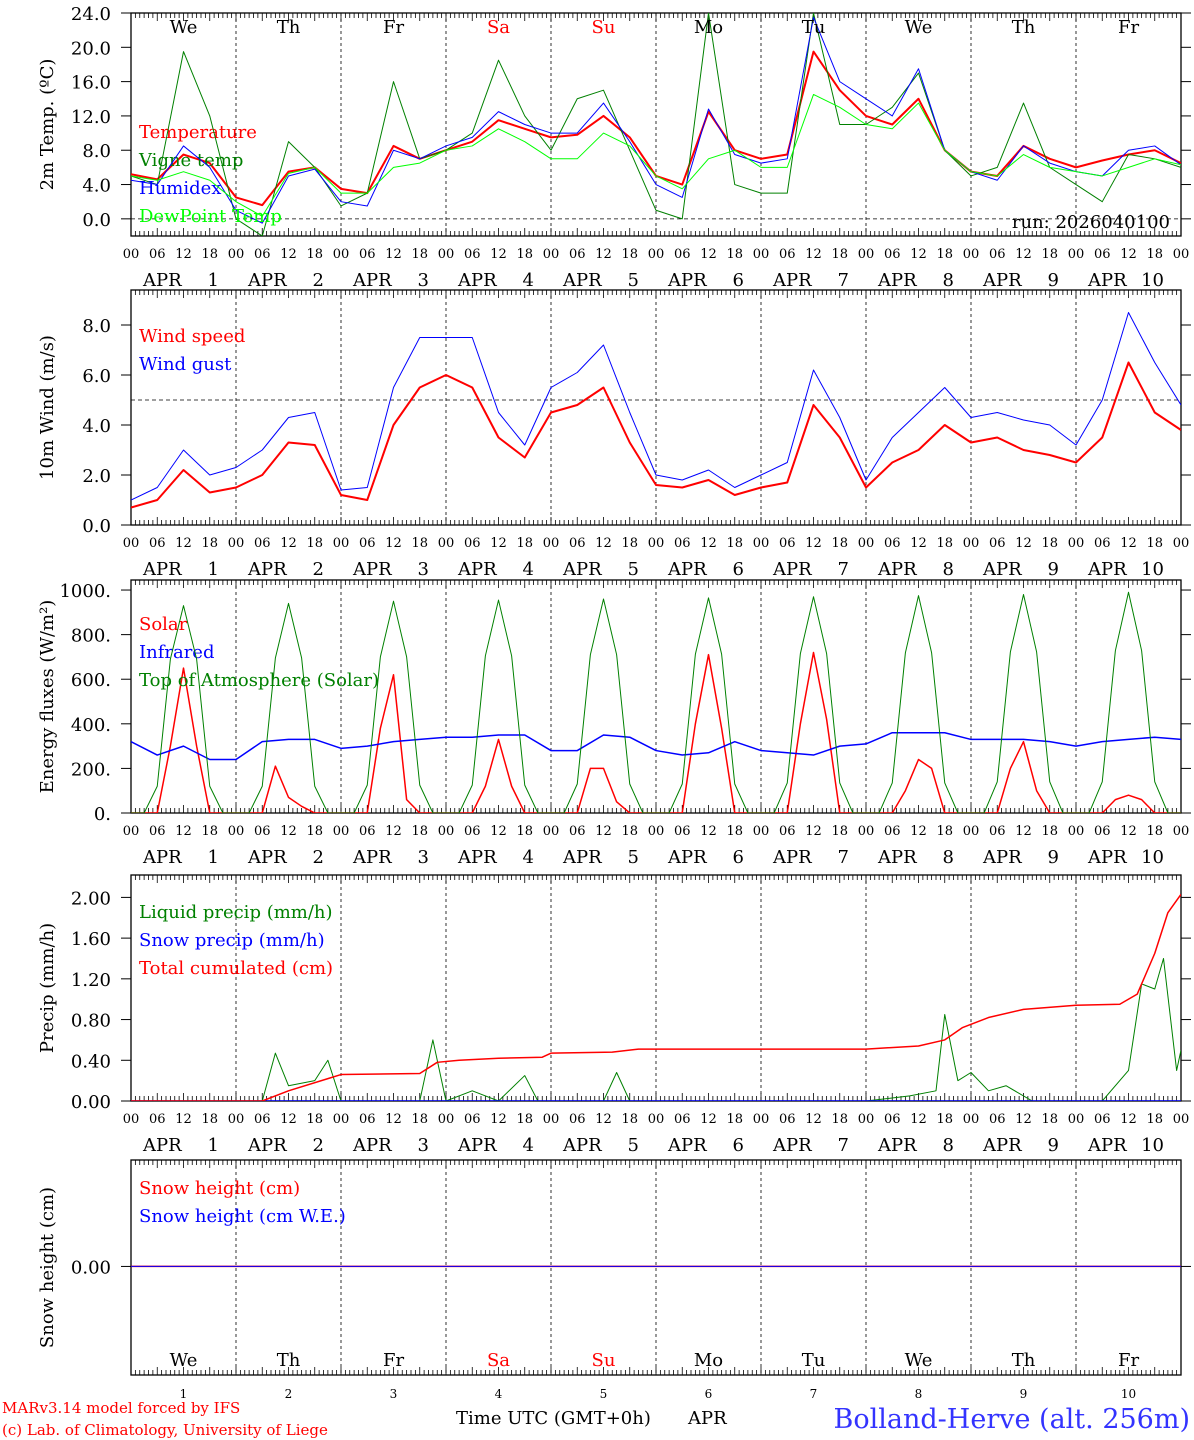 This screenshot has height=1440, width=1194. I want to click on y-tick-label: 1.20, so click(91, 980).